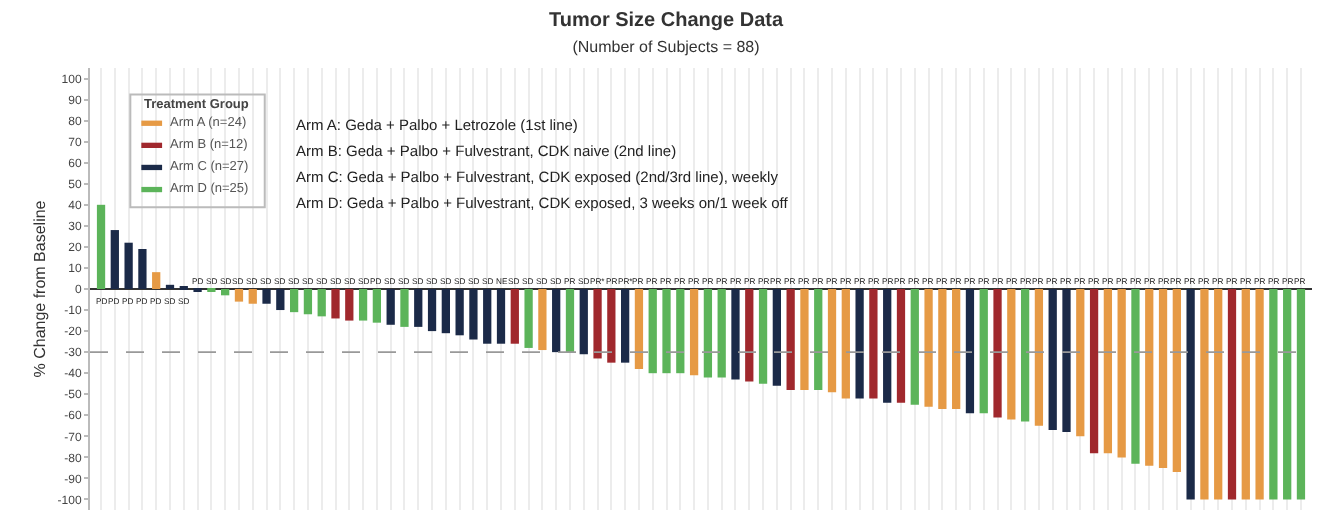  What do you see at coordinates (39, 288) in the screenshot?
I see `y-axis-title: % Change from Baseline` at bounding box center [39, 288].